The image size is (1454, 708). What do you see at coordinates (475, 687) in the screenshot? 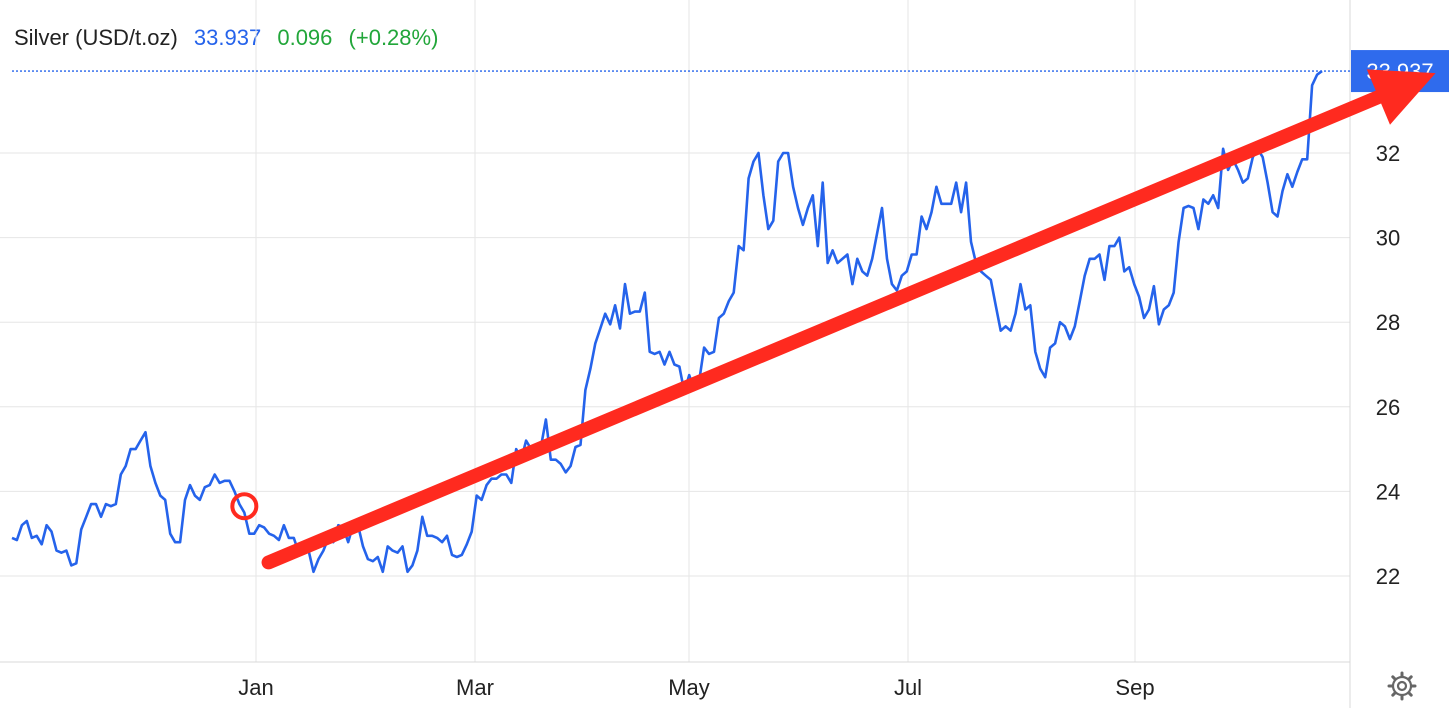
I see `x-tick-label: Mar` at bounding box center [475, 687].